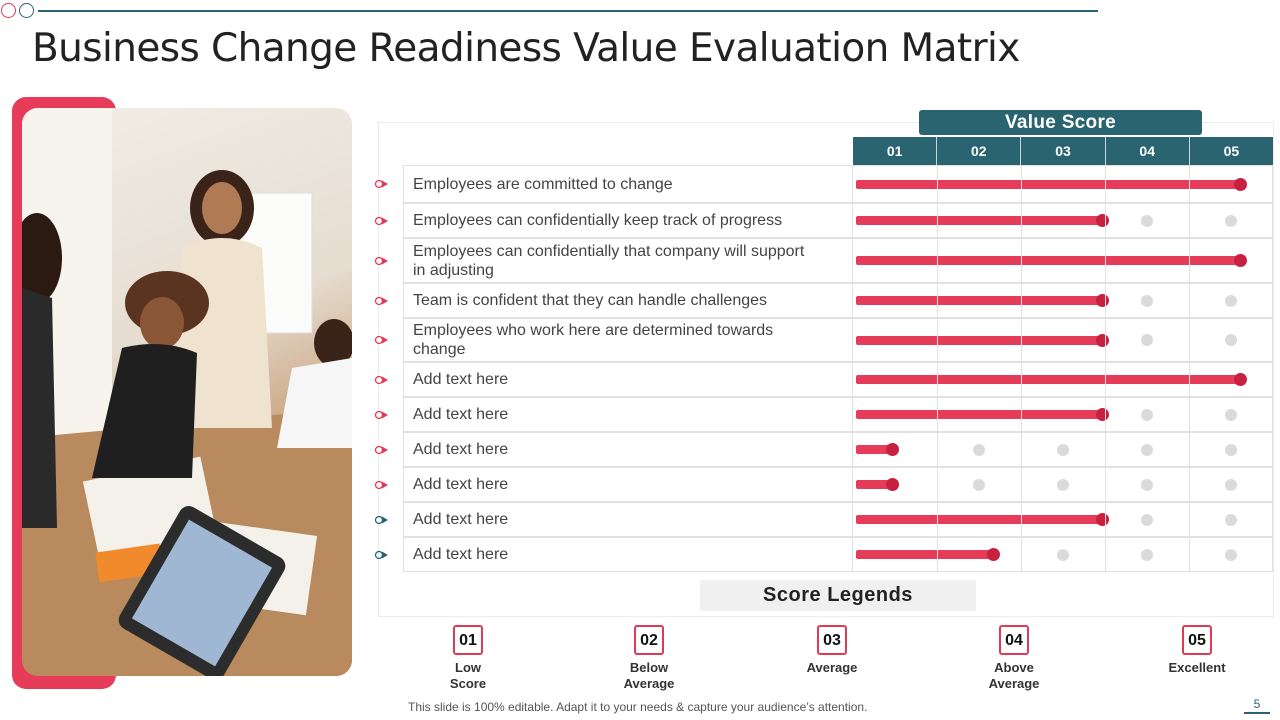 This screenshot has height=720, width=1280. What do you see at coordinates (1146, 151) in the screenshot?
I see `score-col-04: 04` at bounding box center [1146, 151].